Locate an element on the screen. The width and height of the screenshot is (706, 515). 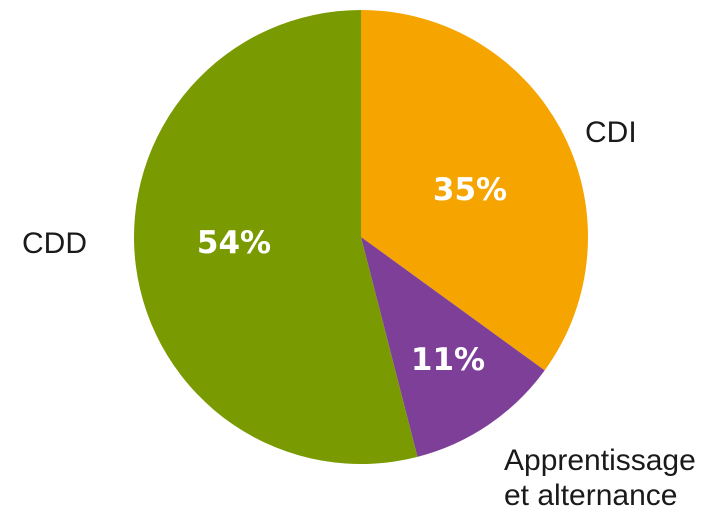
pie-slice-apprentissage is located at coordinates (453, 347).